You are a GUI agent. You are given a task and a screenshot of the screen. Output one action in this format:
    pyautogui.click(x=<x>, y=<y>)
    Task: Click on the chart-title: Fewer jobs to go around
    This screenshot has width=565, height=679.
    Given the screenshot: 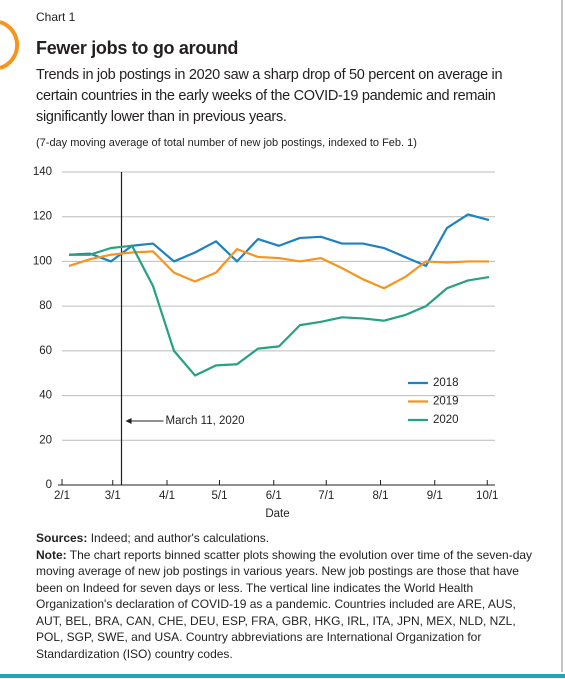 What is the action you would take?
    pyautogui.click(x=137, y=48)
    